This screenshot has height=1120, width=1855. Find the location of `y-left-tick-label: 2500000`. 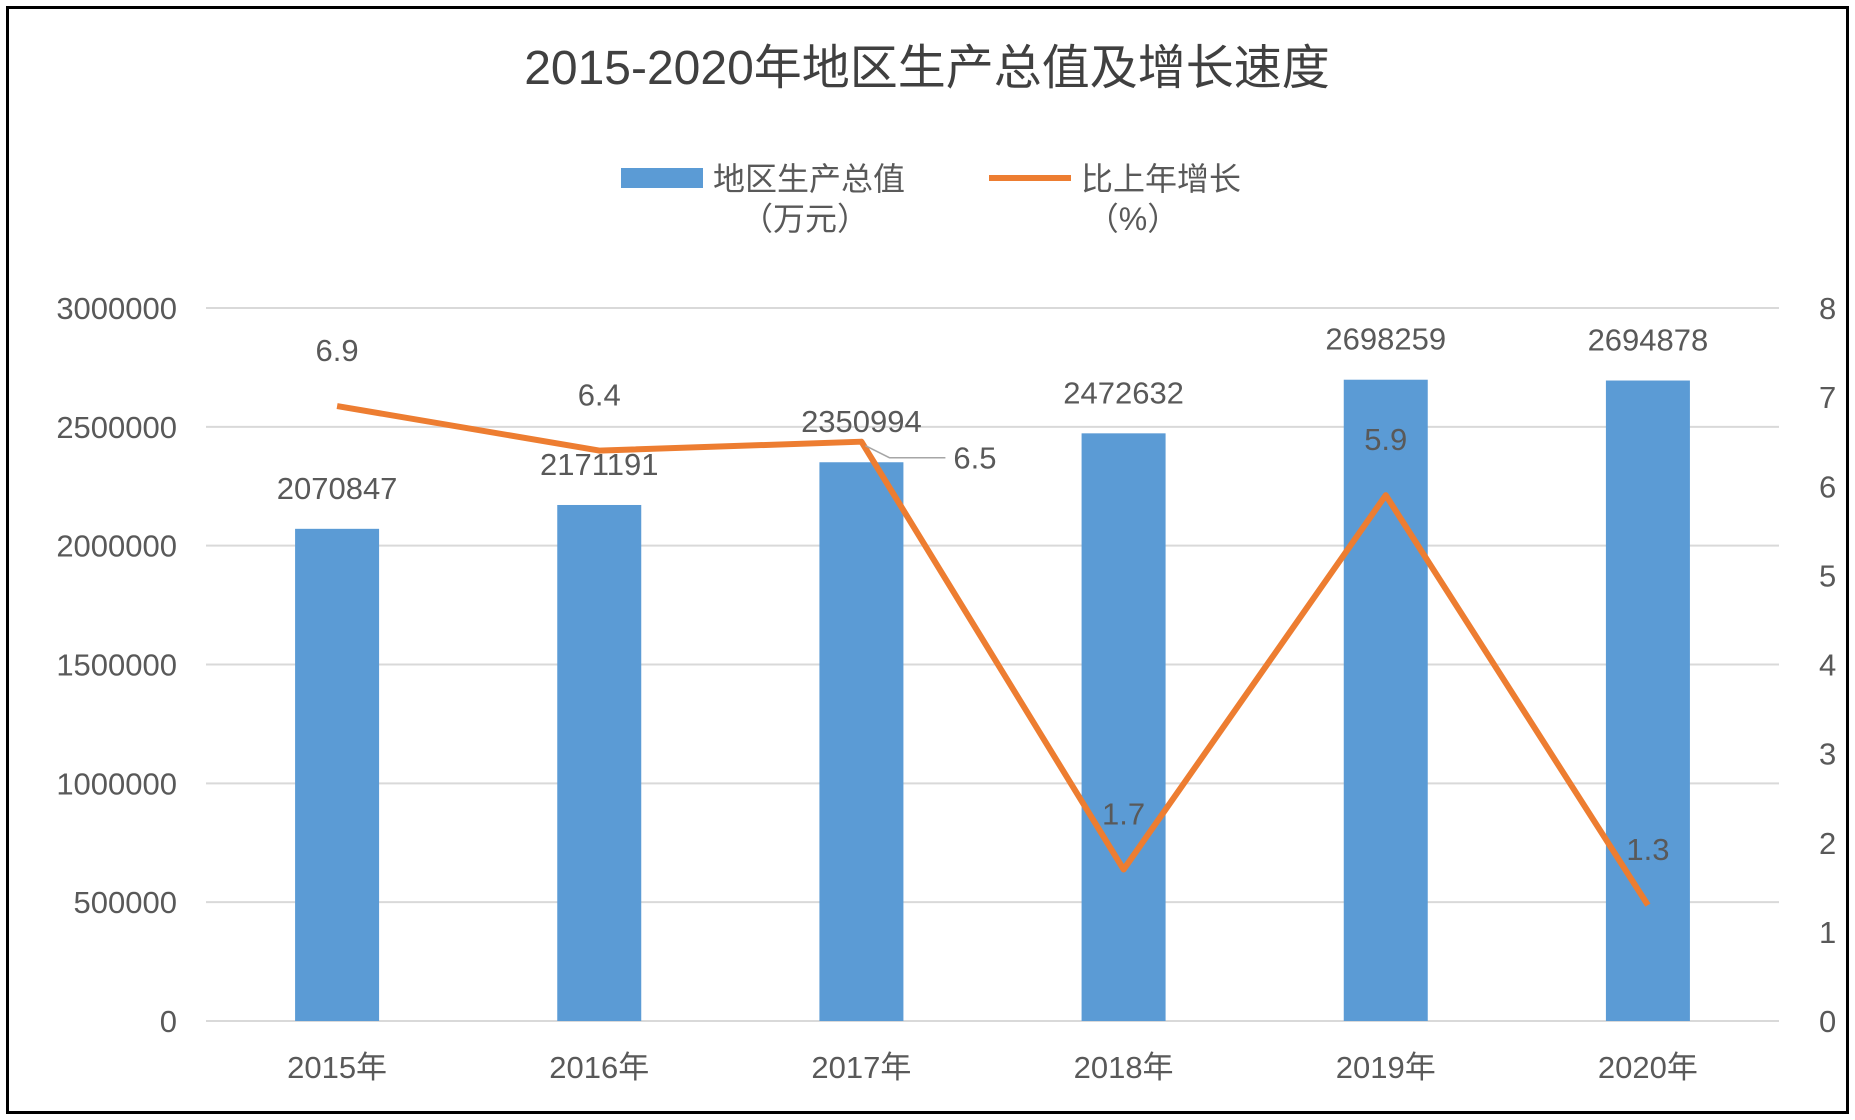

y-left-tick-label: 2500000 is located at coordinates (116, 427).